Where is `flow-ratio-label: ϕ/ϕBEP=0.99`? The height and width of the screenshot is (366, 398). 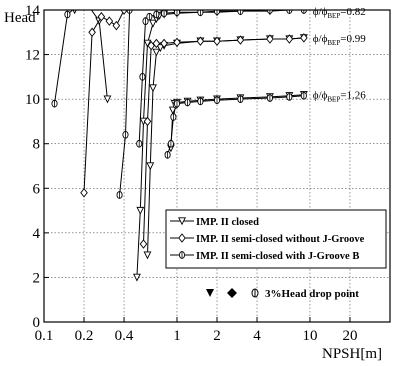 flow-ratio-label: ϕ/ϕBEP=0.99 is located at coordinates (339, 40).